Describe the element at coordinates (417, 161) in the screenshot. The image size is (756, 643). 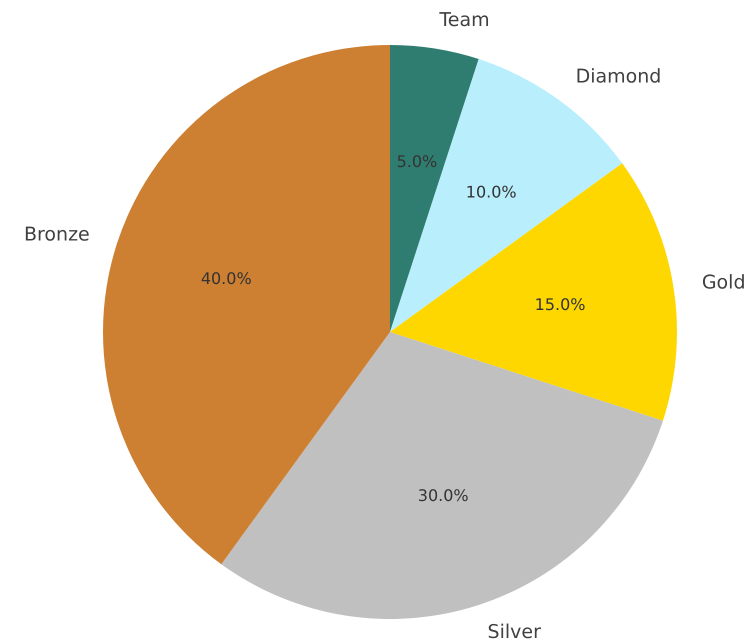
I see `data-label: 5.0%` at that location.